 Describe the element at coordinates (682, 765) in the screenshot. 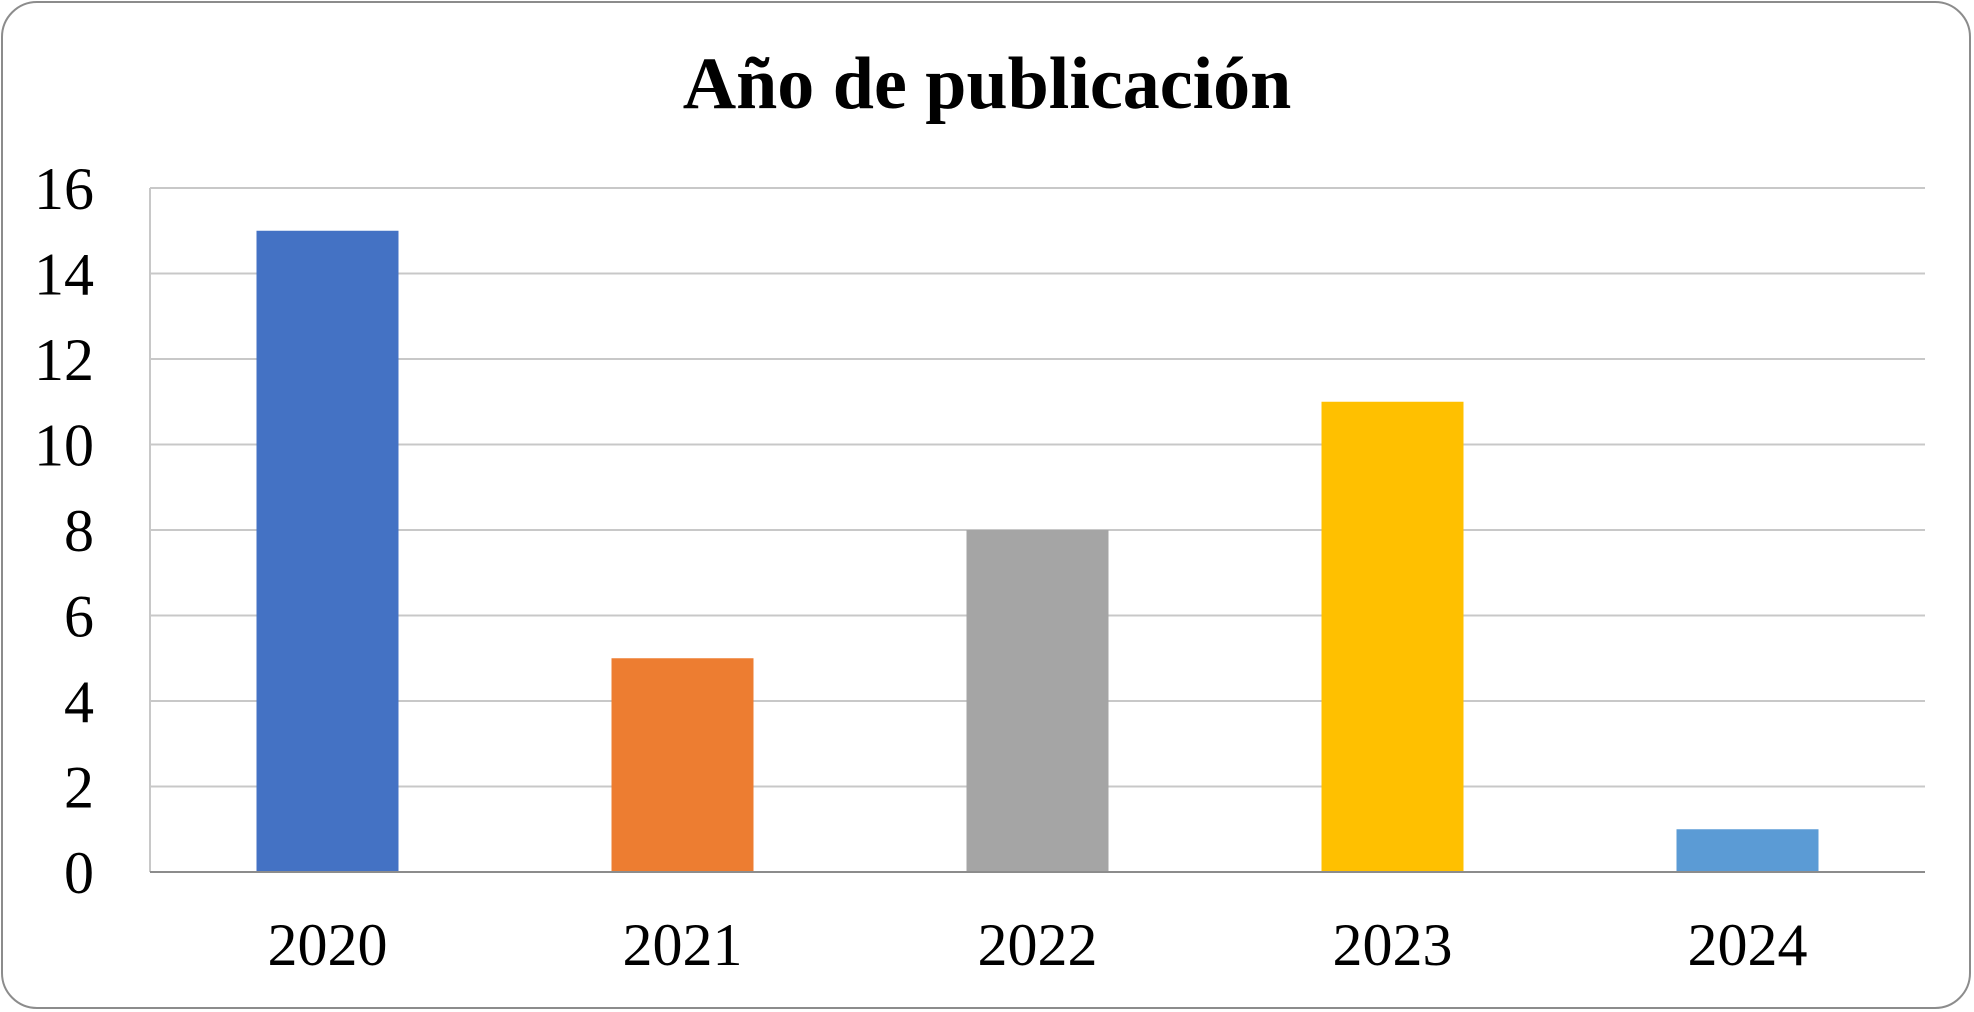

I see `bar-2021` at that location.